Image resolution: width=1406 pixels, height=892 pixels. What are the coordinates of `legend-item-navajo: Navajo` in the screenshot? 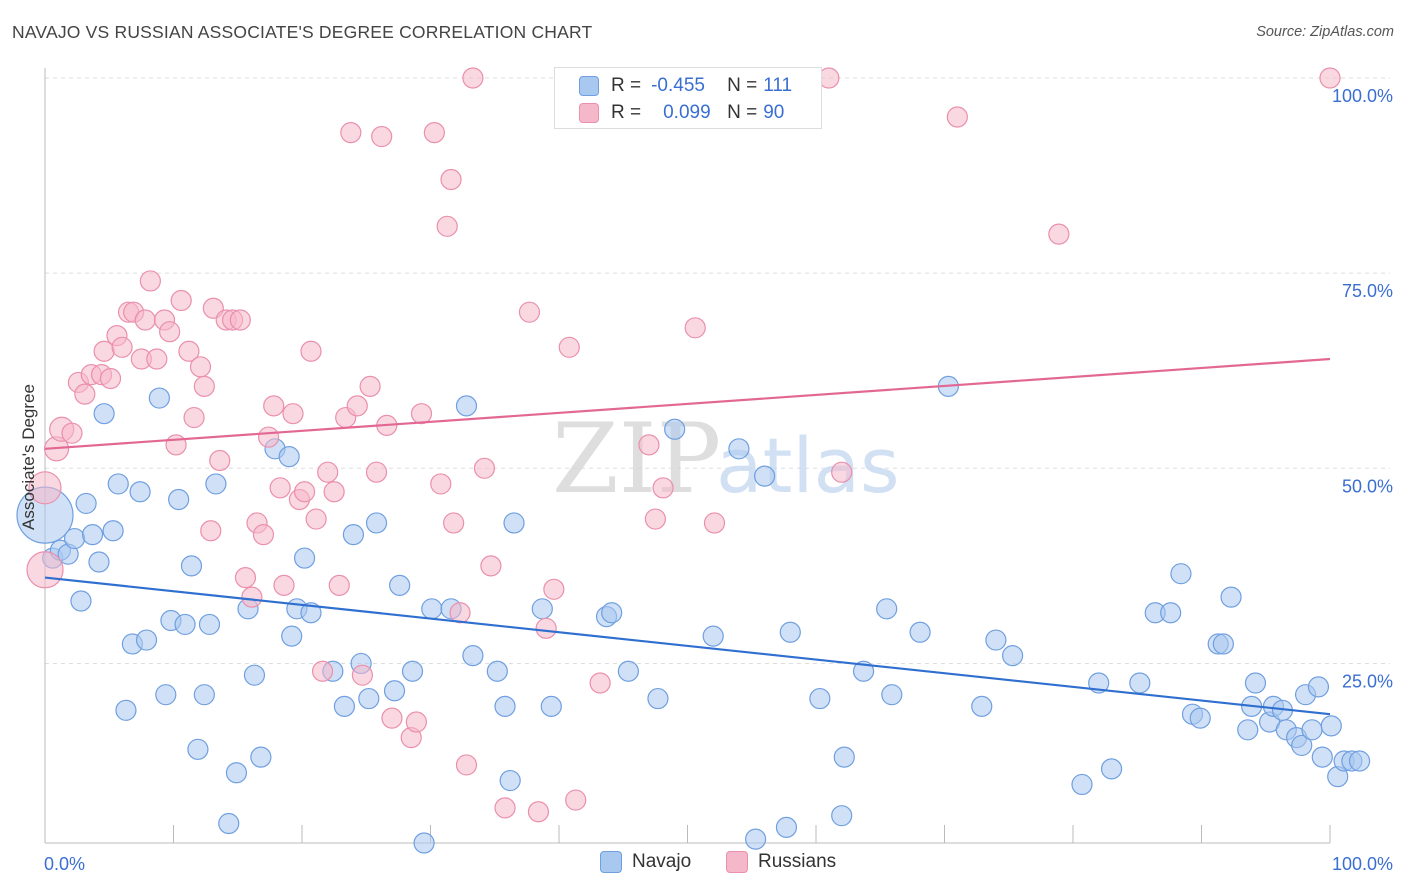 It's located at (645, 862).